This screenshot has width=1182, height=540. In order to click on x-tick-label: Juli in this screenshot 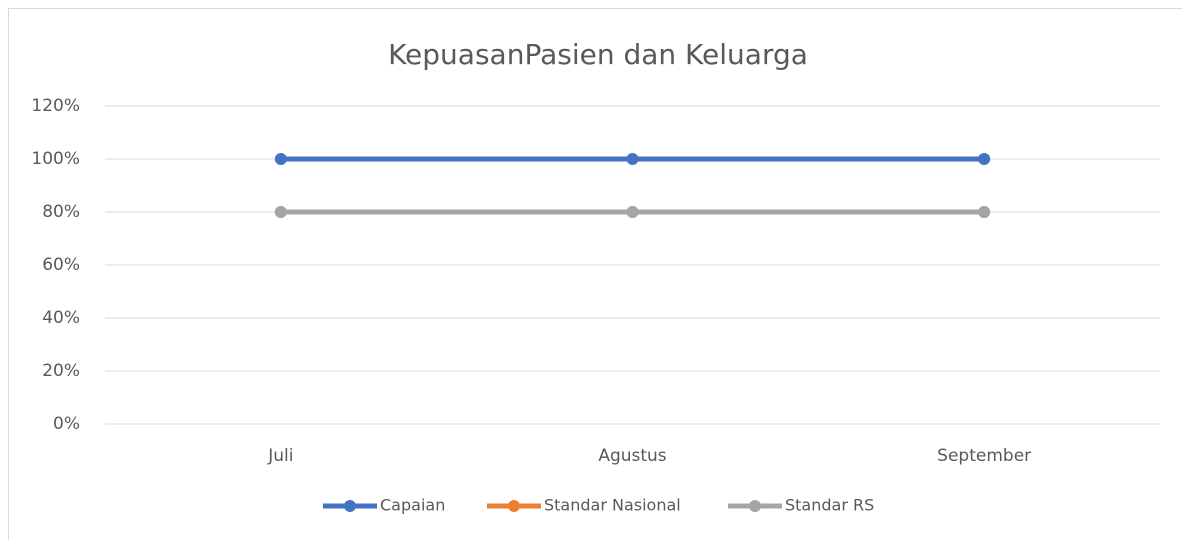, I will do `click(280, 456)`.